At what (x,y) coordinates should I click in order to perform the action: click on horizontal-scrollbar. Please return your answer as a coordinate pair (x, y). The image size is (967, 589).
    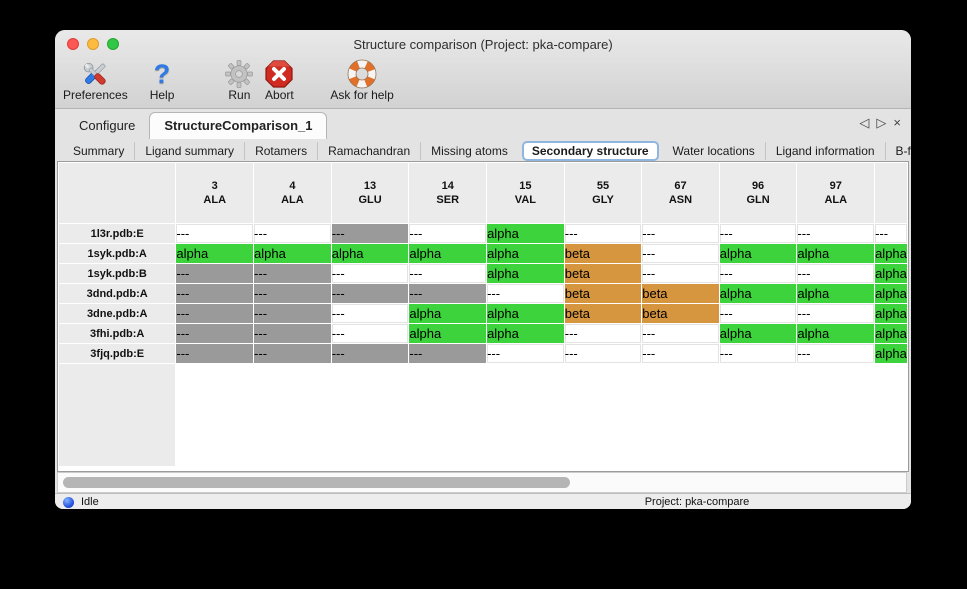
    Looking at the image, I should click on (482, 482).